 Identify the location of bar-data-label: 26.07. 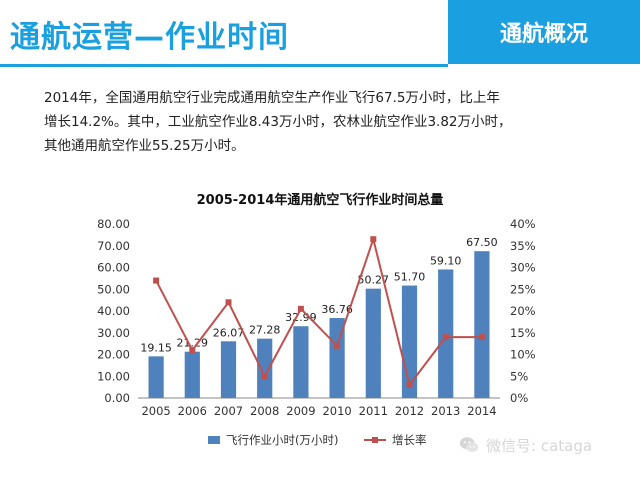
(229, 332).